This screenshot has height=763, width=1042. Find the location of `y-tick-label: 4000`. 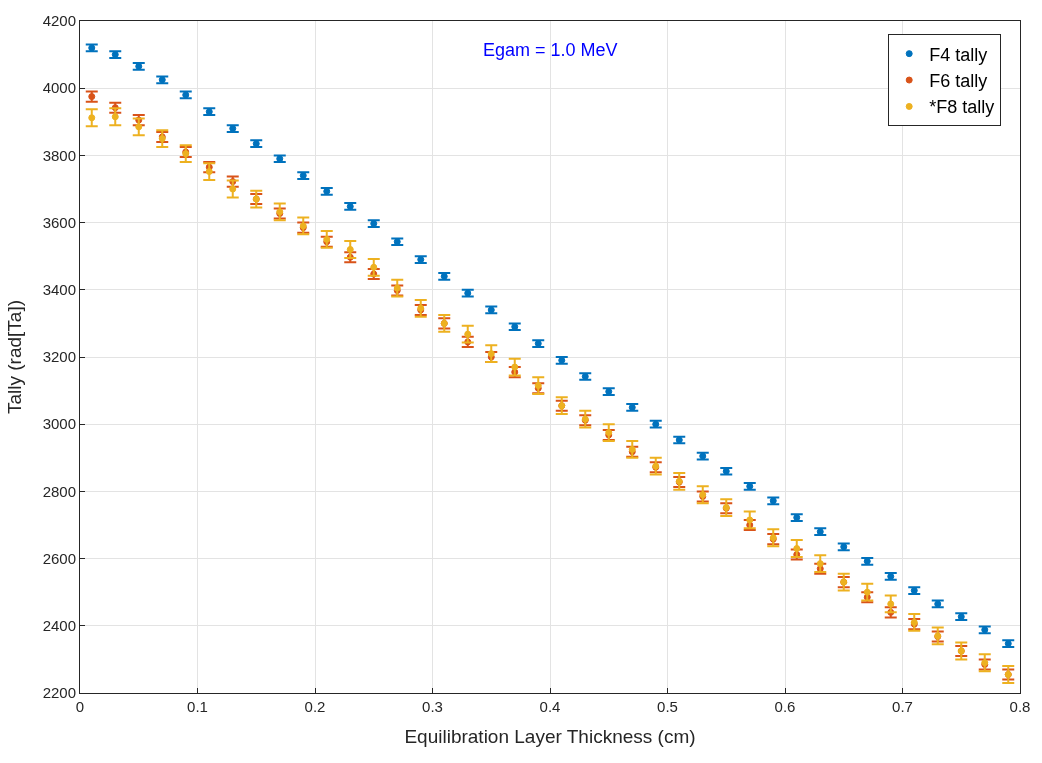

y-tick-label: 4000 is located at coordinates (59, 88).